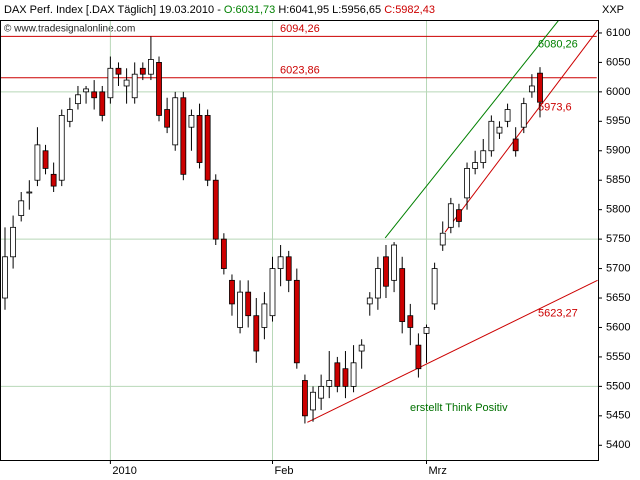 The height and width of the screenshot is (480, 640). I want to click on y-tick-label: 5450, so click(618, 416).